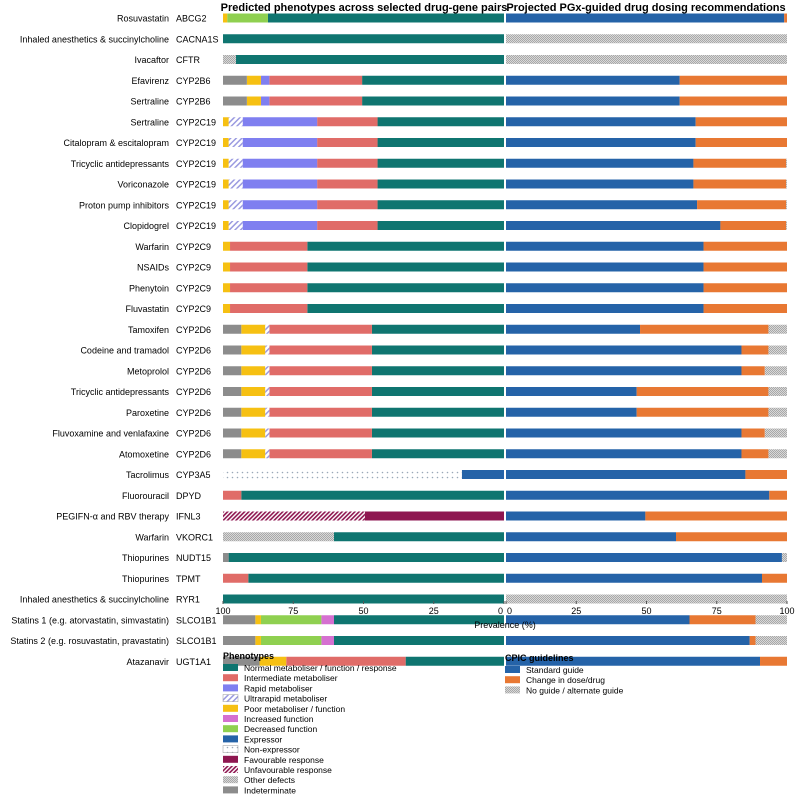 This screenshot has width=800, height=810. I want to click on drug-label: Atazanavir, so click(147, 662).